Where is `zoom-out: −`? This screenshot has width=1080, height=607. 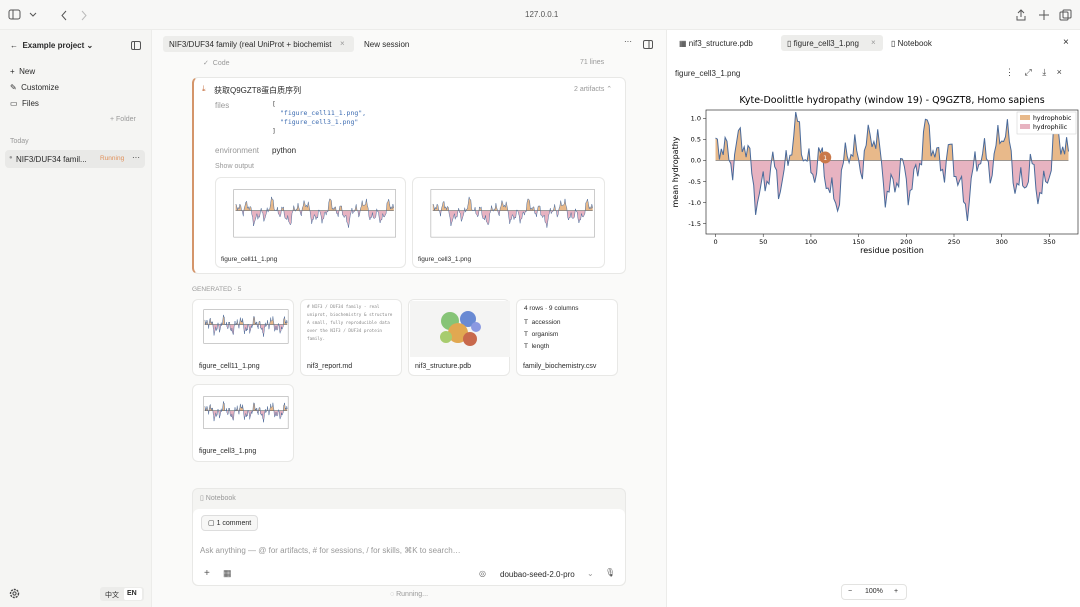
zoom-out: − is located at coordinates (850, 591).